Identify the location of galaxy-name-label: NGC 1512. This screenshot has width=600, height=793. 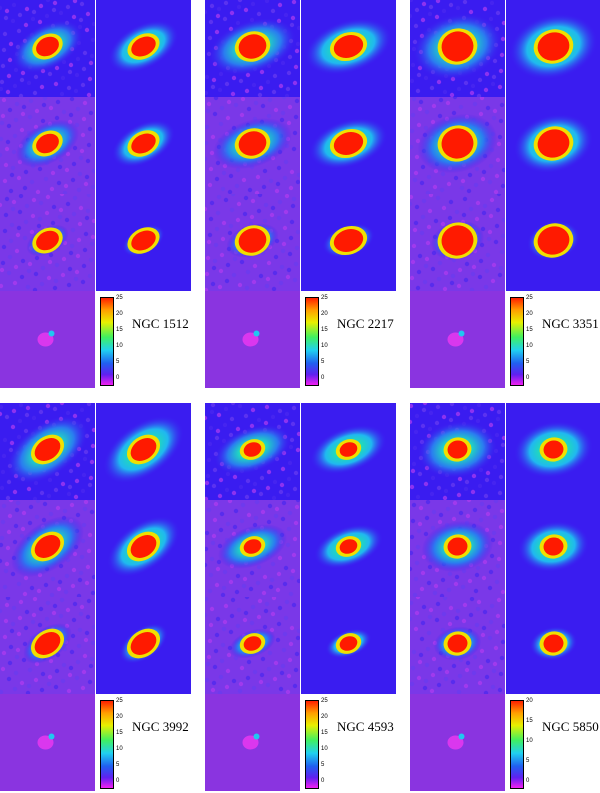
(160, 323).